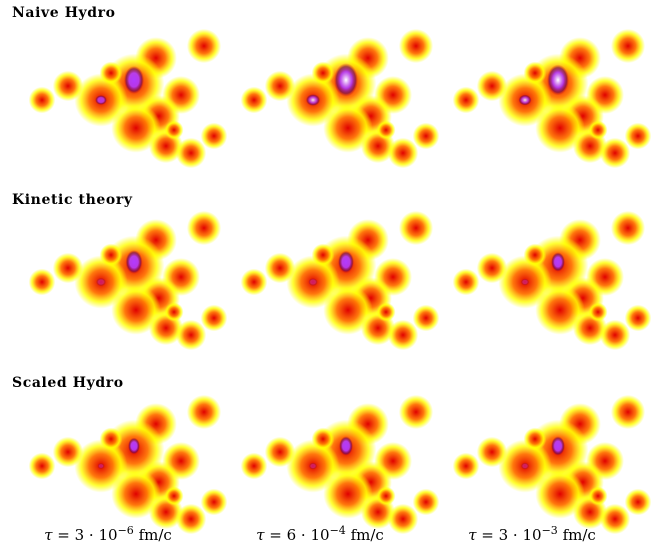 This screenshot has height=549, width=659. I want to click on column-label-3: τ = 3 · 10−3 fm/c, so click(532, 534).